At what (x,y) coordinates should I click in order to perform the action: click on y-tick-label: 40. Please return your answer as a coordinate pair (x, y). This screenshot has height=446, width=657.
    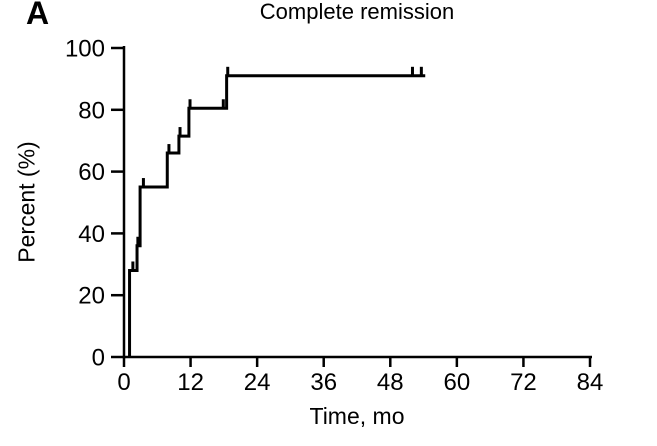
    Looking at the image, I should click on (91, 234).